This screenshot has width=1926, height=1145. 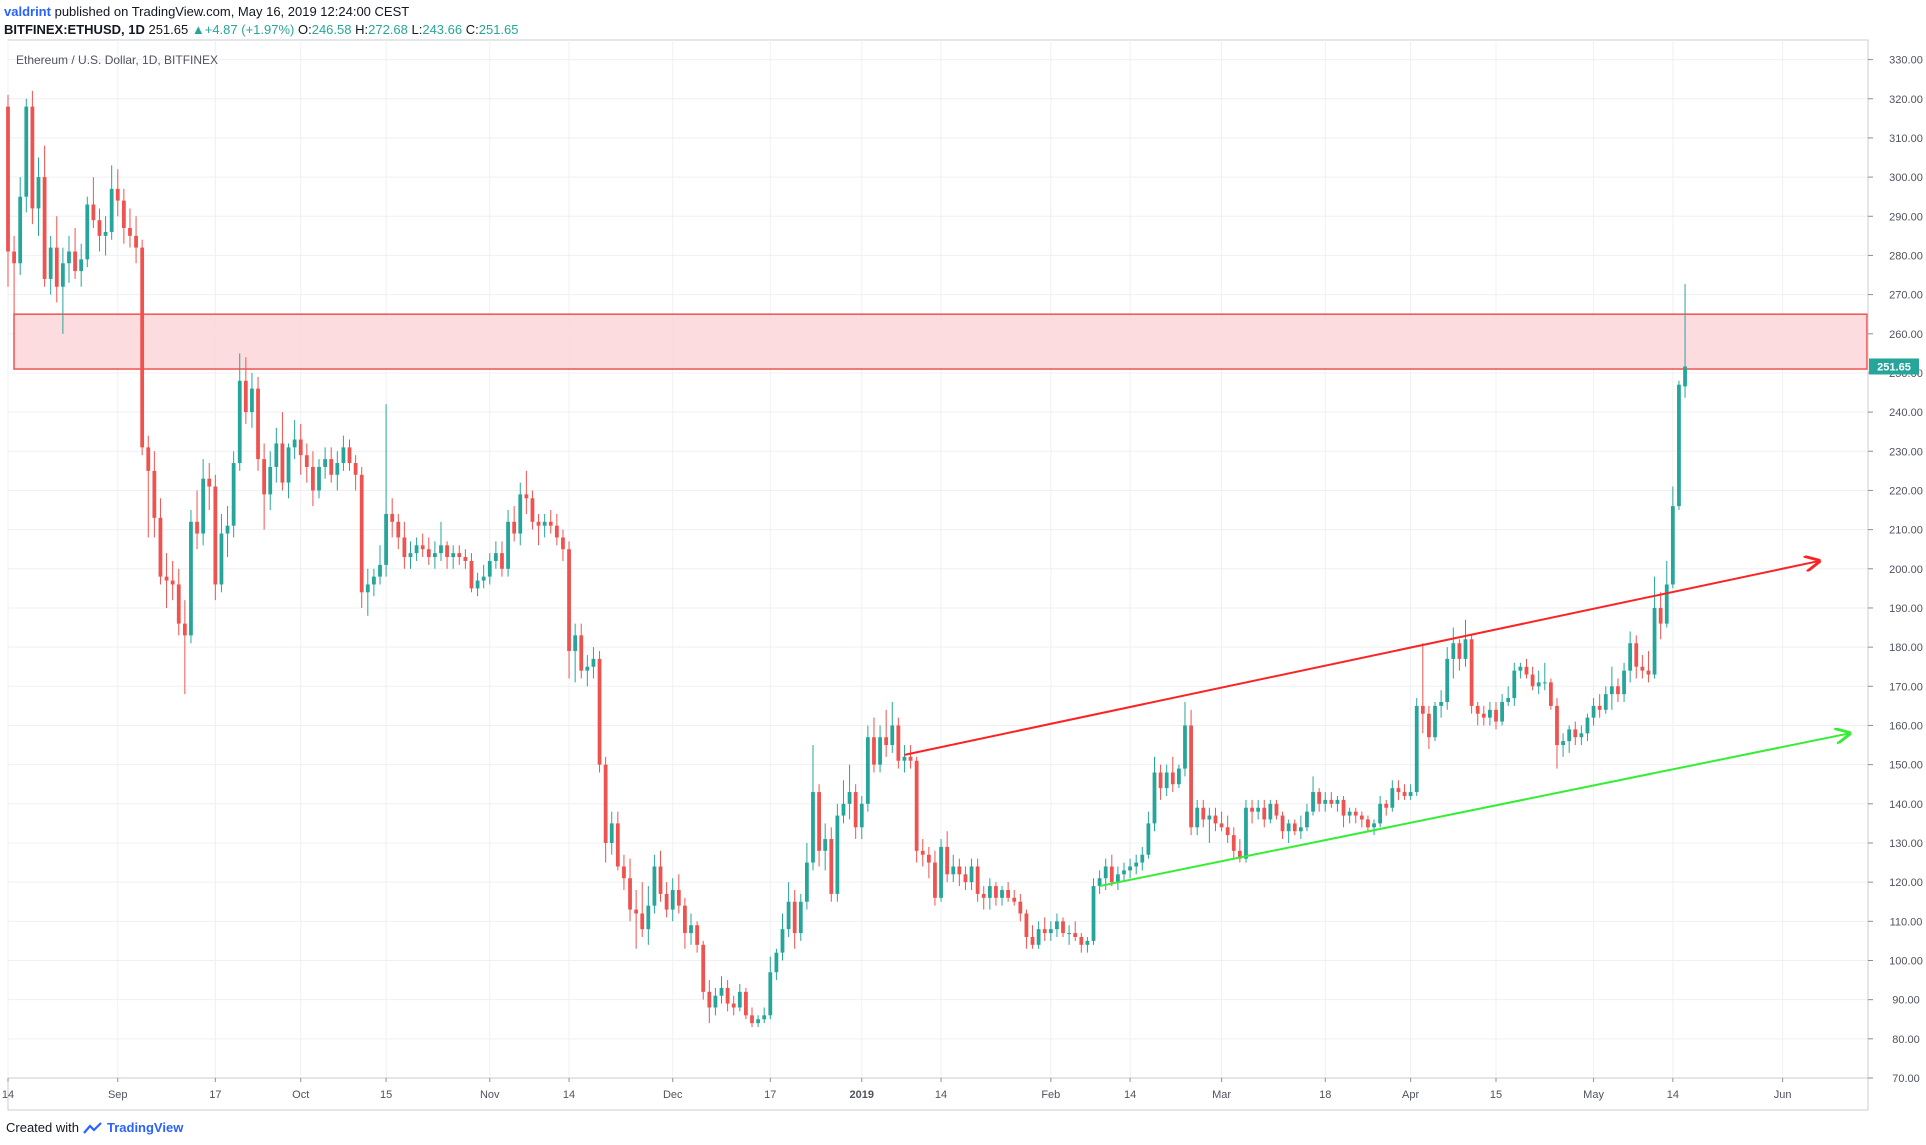 What do you see at coordinates (498, 29) in the screenshot?
I see `close-value: 251.65` at bounding box center [498, 29].